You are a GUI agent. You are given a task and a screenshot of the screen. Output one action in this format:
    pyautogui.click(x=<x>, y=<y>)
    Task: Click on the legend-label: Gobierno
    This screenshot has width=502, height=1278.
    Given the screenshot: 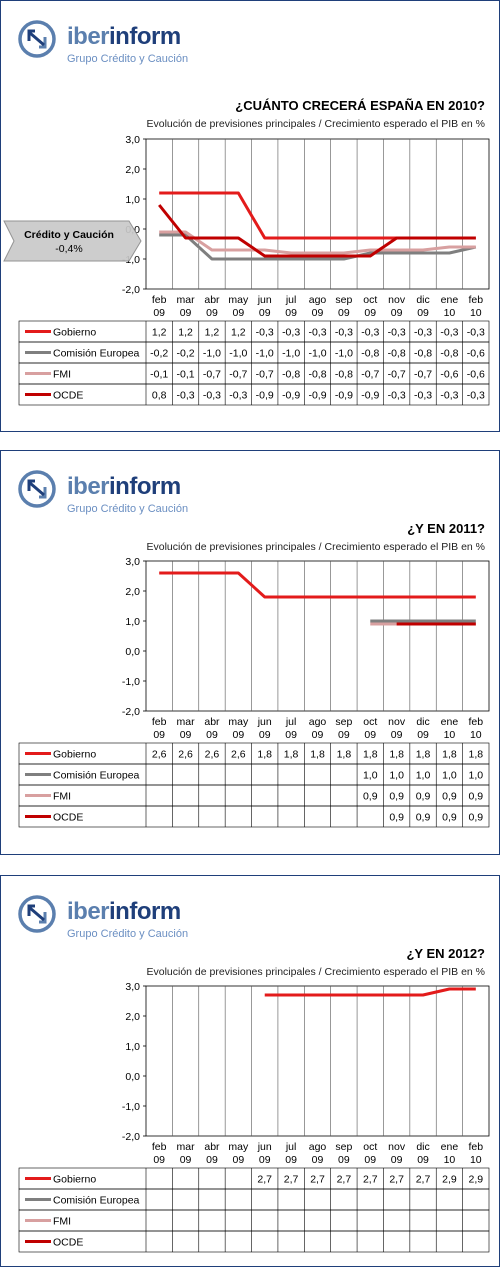 What is the action you would take?
    pyautogui.click(x=74, y=333)
    